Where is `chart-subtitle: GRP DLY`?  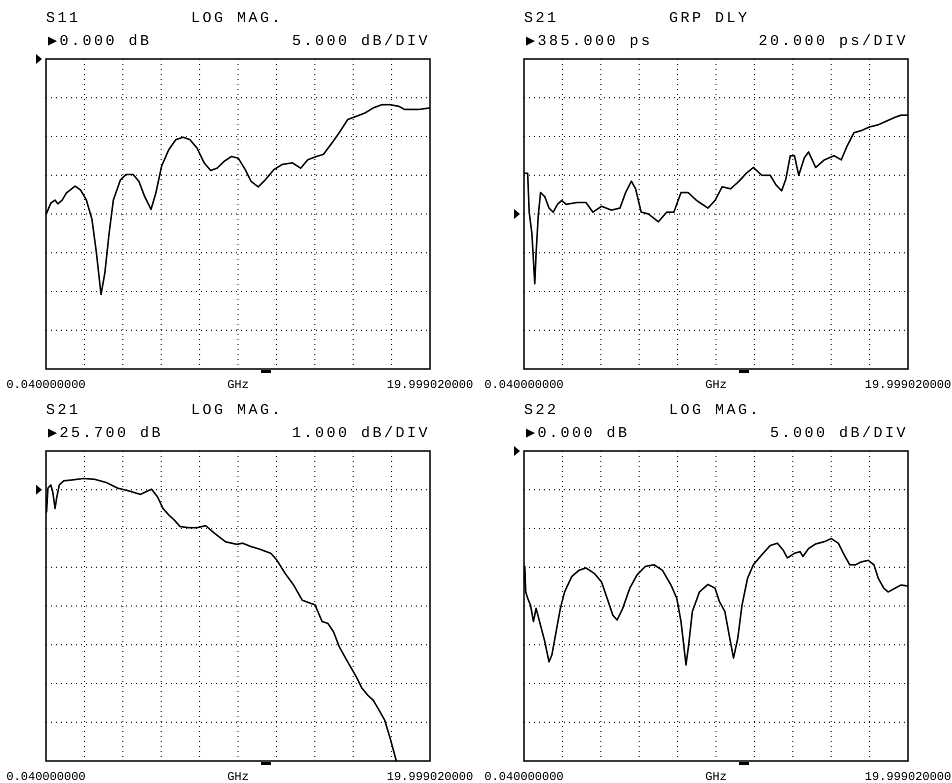 chart-subtitle: GRP DLY is located at coordinates (709, 18).